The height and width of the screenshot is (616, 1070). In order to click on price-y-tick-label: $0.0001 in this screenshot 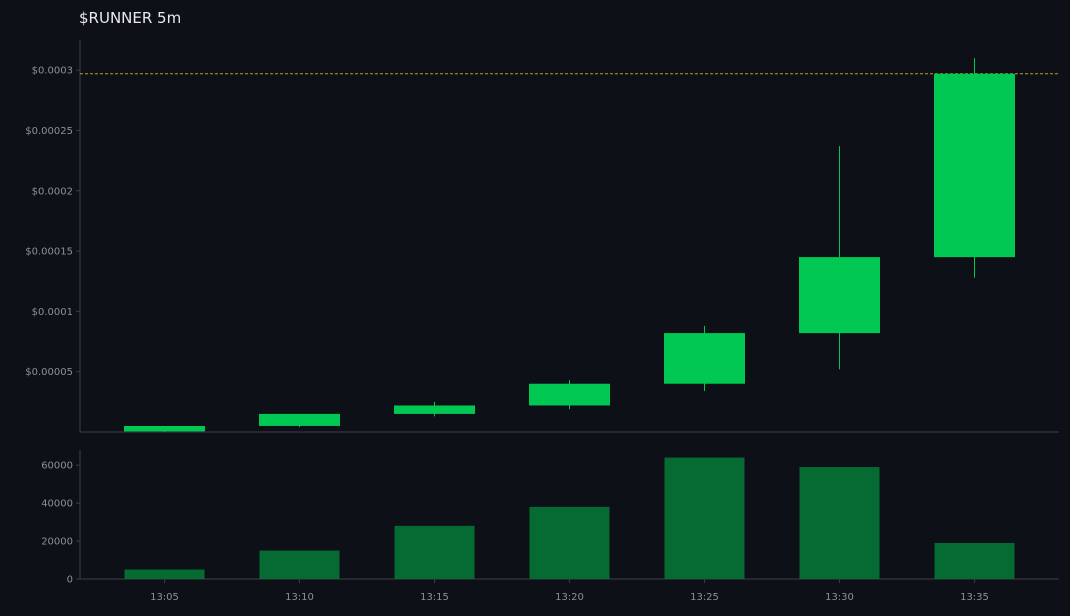, I will do `click(52, 312)`.